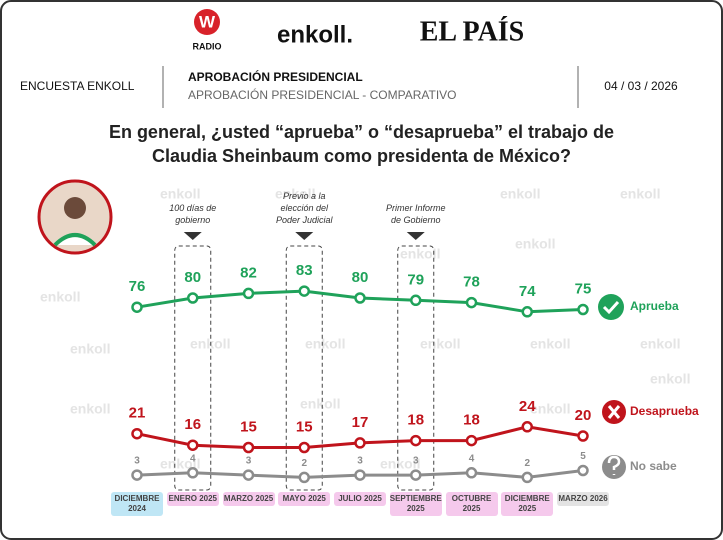 This screenshot has width=723, height=540. What do you see at coordinates (304, 499) in the screenshot?
I see `x-tick-label: MAYO 2025` at bounding box center [304, 499].